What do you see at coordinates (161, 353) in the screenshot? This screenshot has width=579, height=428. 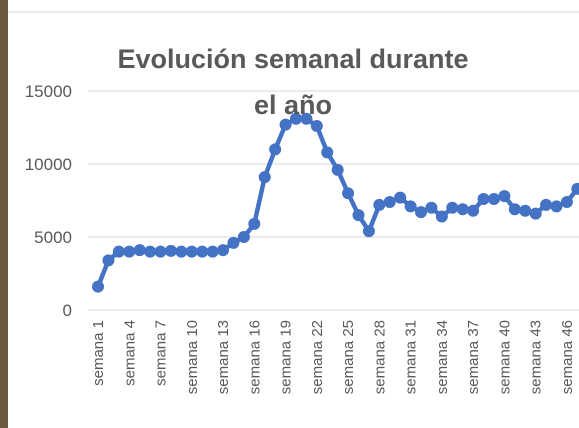 I see `x-tick-label: semana 7` at bounding box center [161, 353].